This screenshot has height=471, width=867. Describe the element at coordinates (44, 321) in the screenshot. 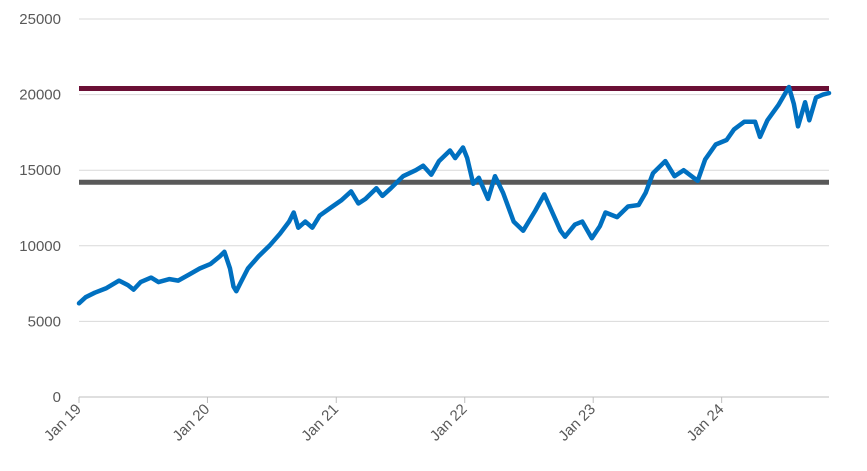

I see `y-tick-label: 5000` at that location.